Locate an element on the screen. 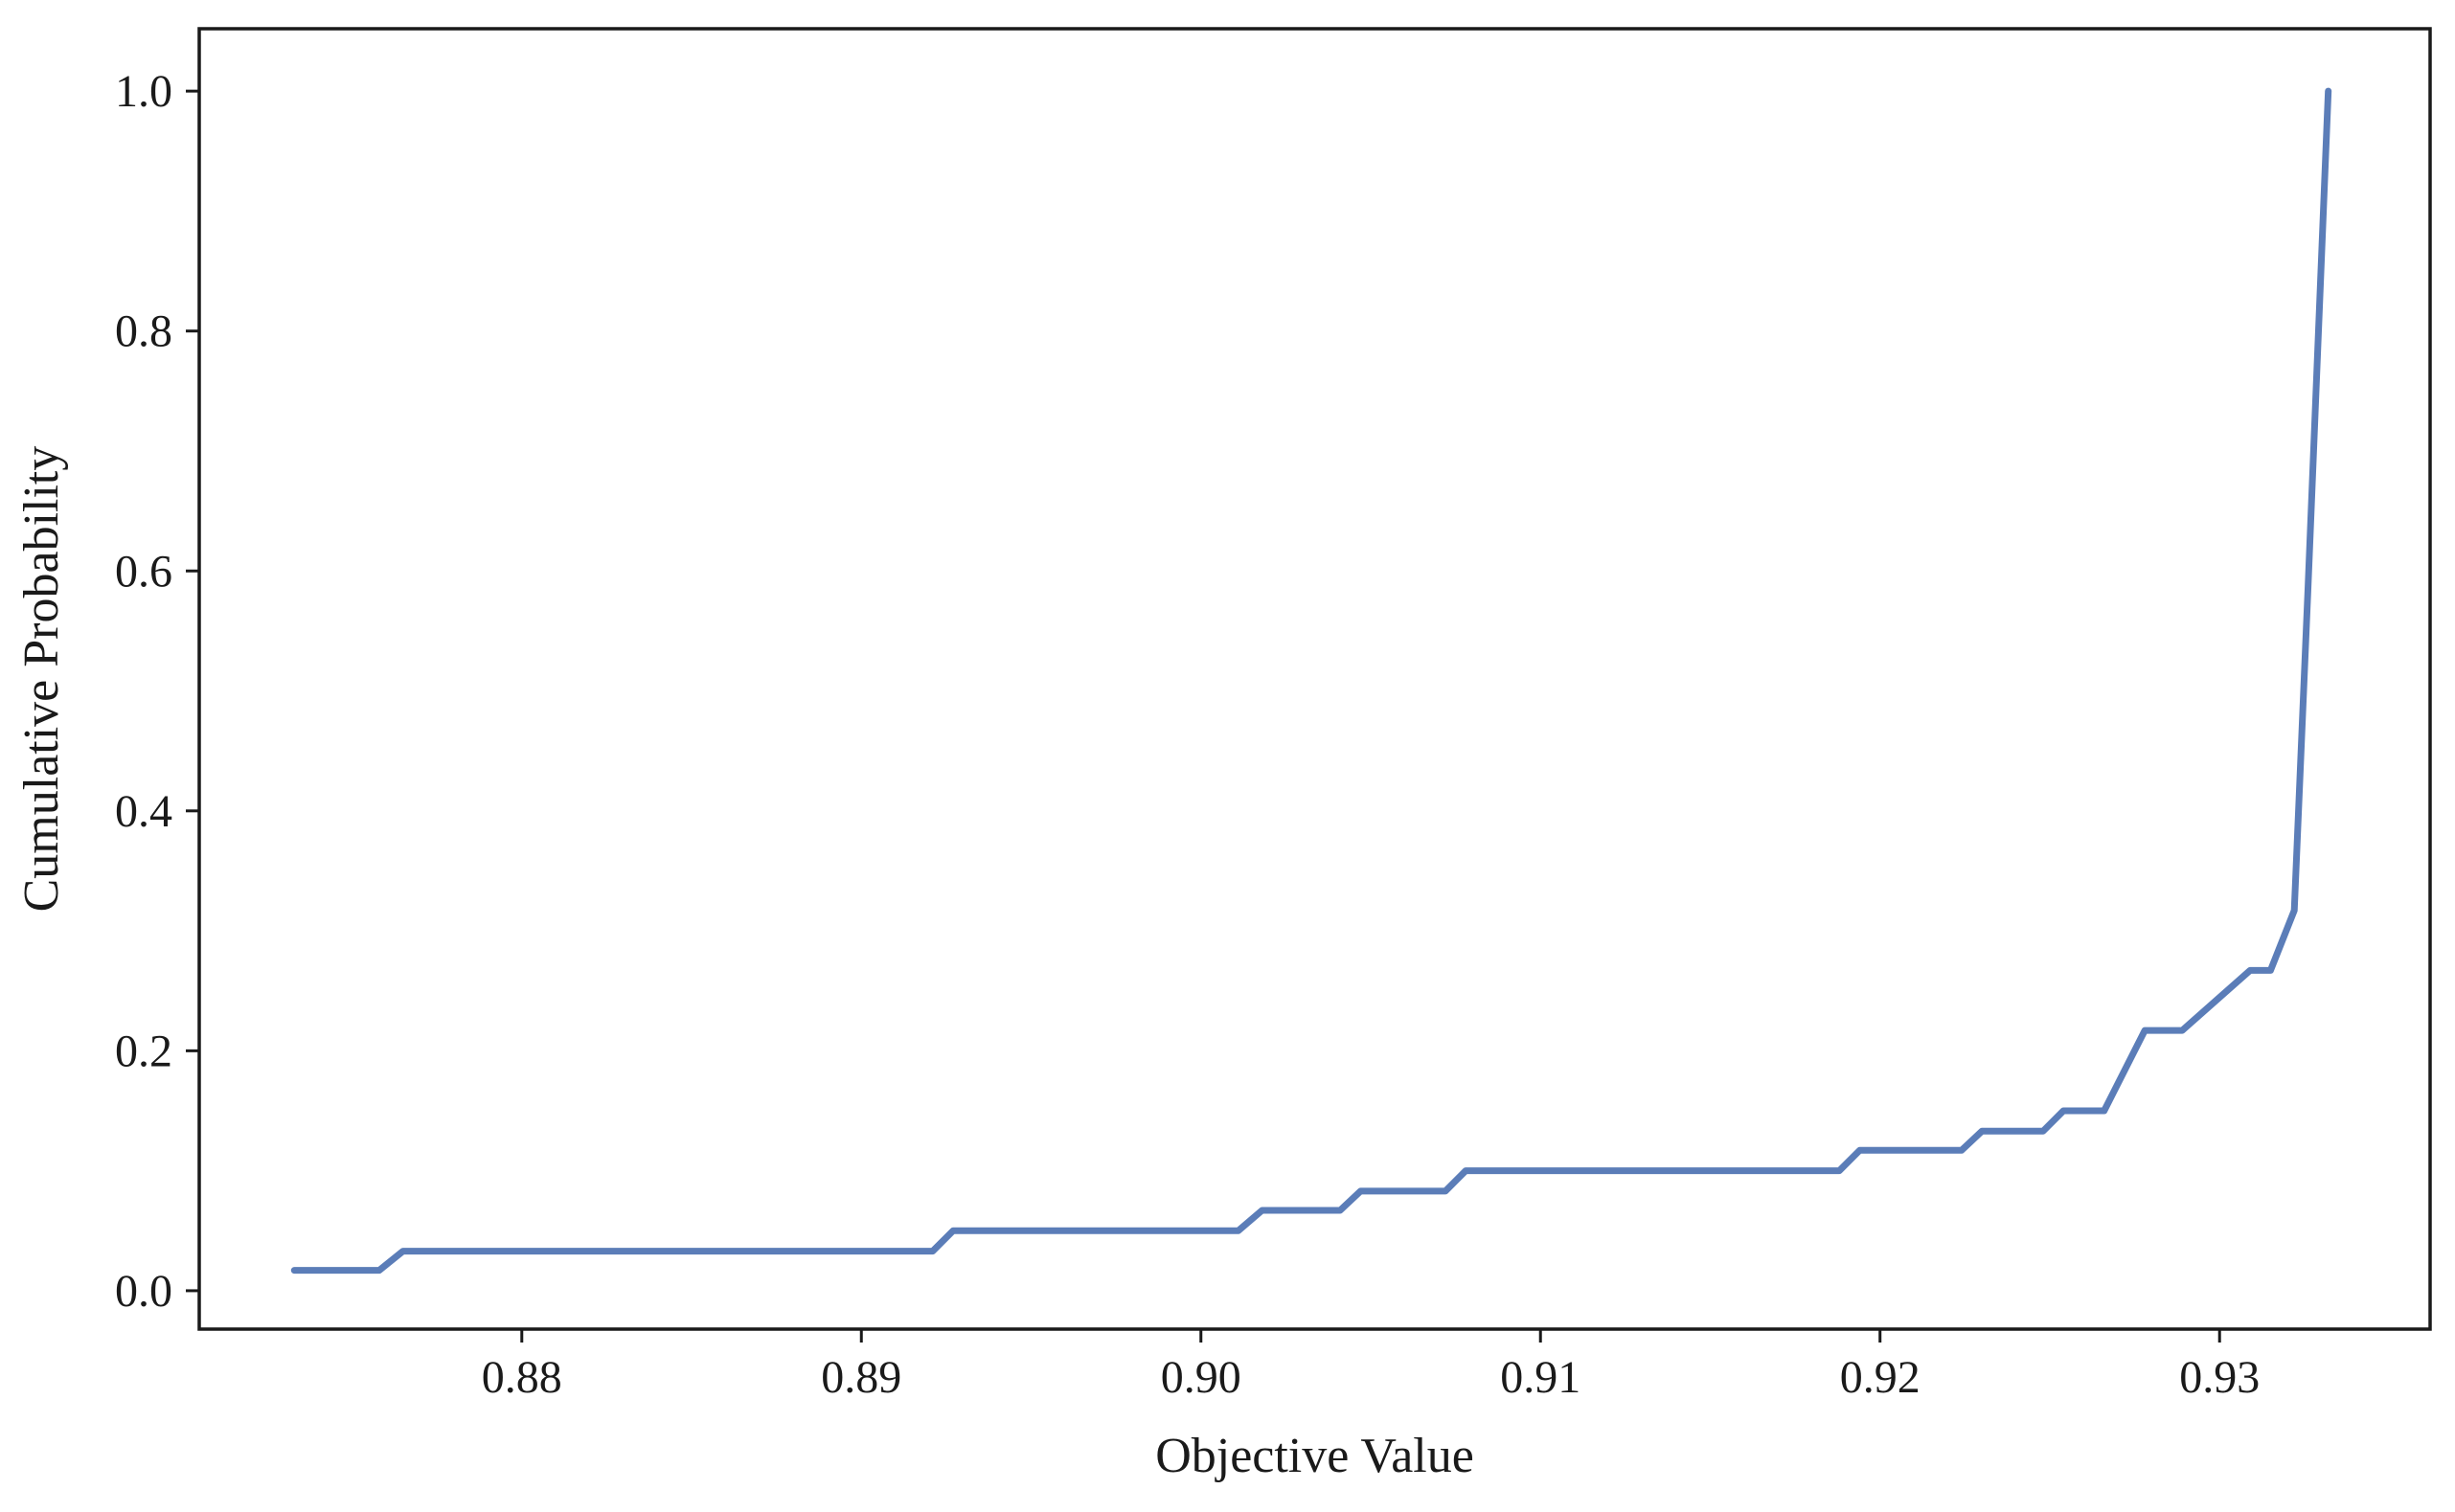  x-tick-label: 0.89 is located at coordinates (861, 1377).